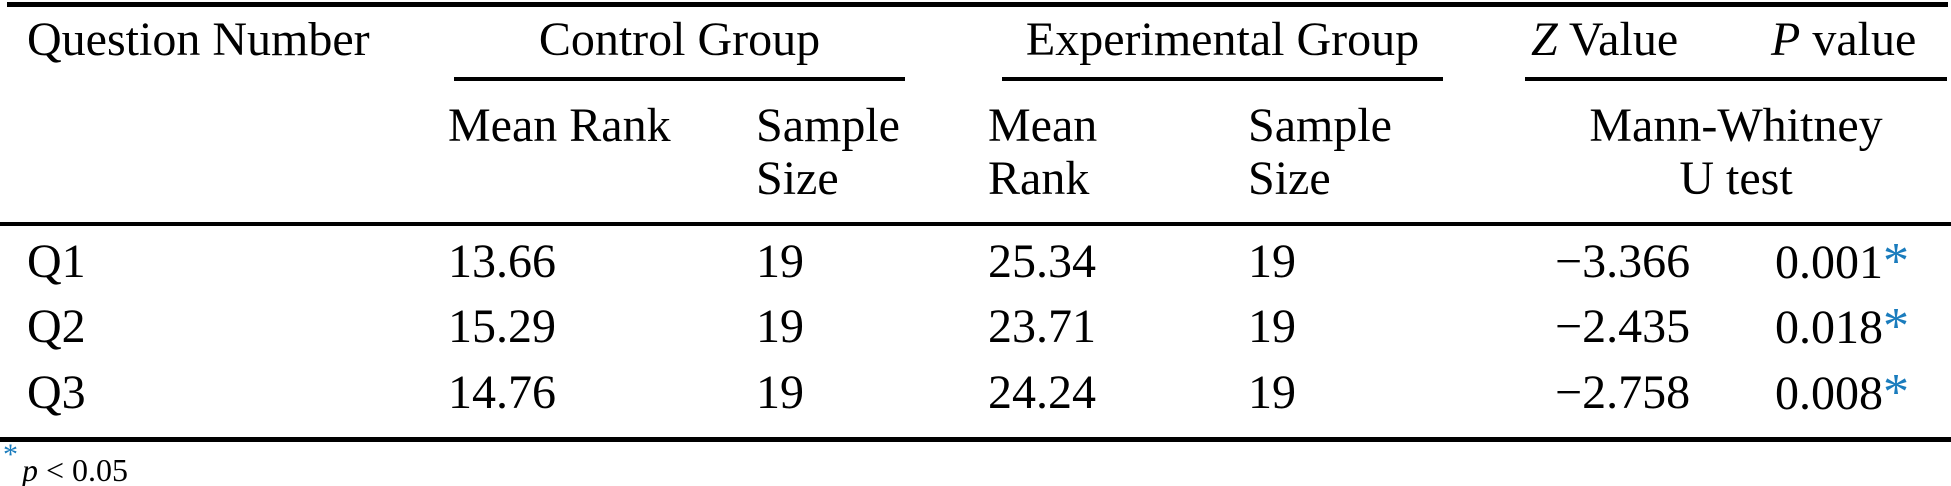  I want to click on table-row: Q3 14.76 19 24.24 19 −2.758 0.008*, so click(975, 397).